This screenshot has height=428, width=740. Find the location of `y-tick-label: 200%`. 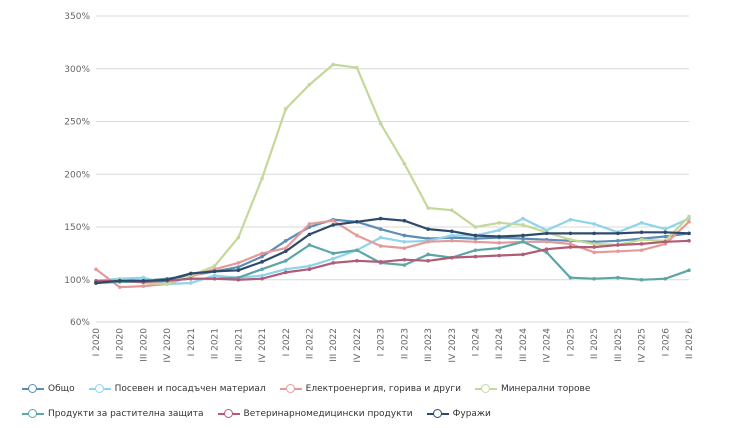

y-tick-label: 200% is located at coordinates (77, 175).